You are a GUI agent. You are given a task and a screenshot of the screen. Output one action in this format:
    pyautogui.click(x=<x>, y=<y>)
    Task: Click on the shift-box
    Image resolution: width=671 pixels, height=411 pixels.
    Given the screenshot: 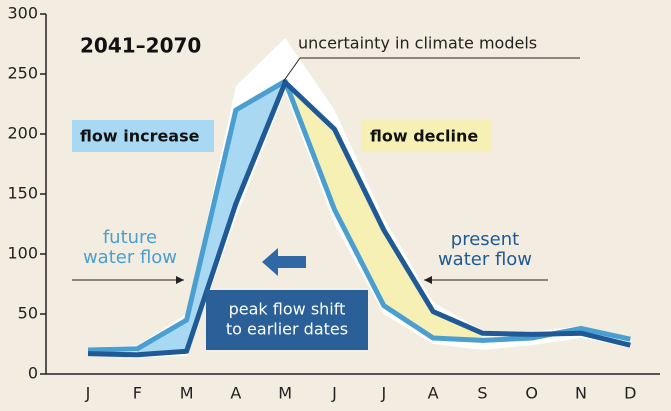 What is the action you would take?
    pyautogui.click(x=287, y=320)
    